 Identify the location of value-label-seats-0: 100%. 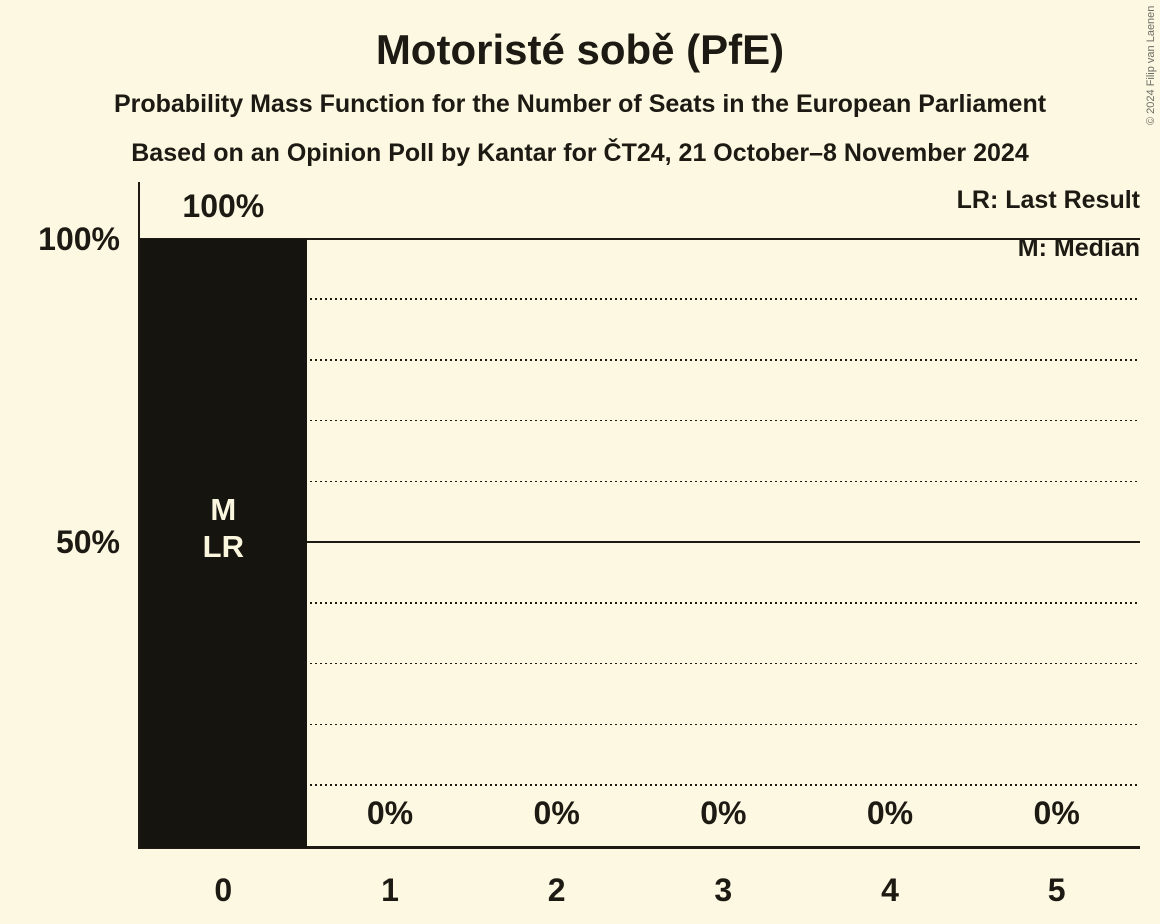
(223, 205).